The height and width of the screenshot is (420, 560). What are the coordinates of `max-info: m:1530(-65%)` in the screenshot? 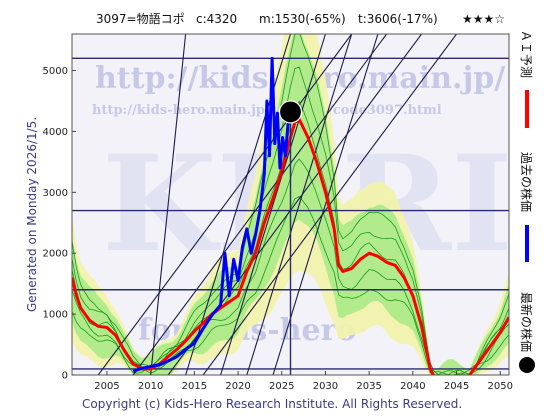 It's located at (302, 19).